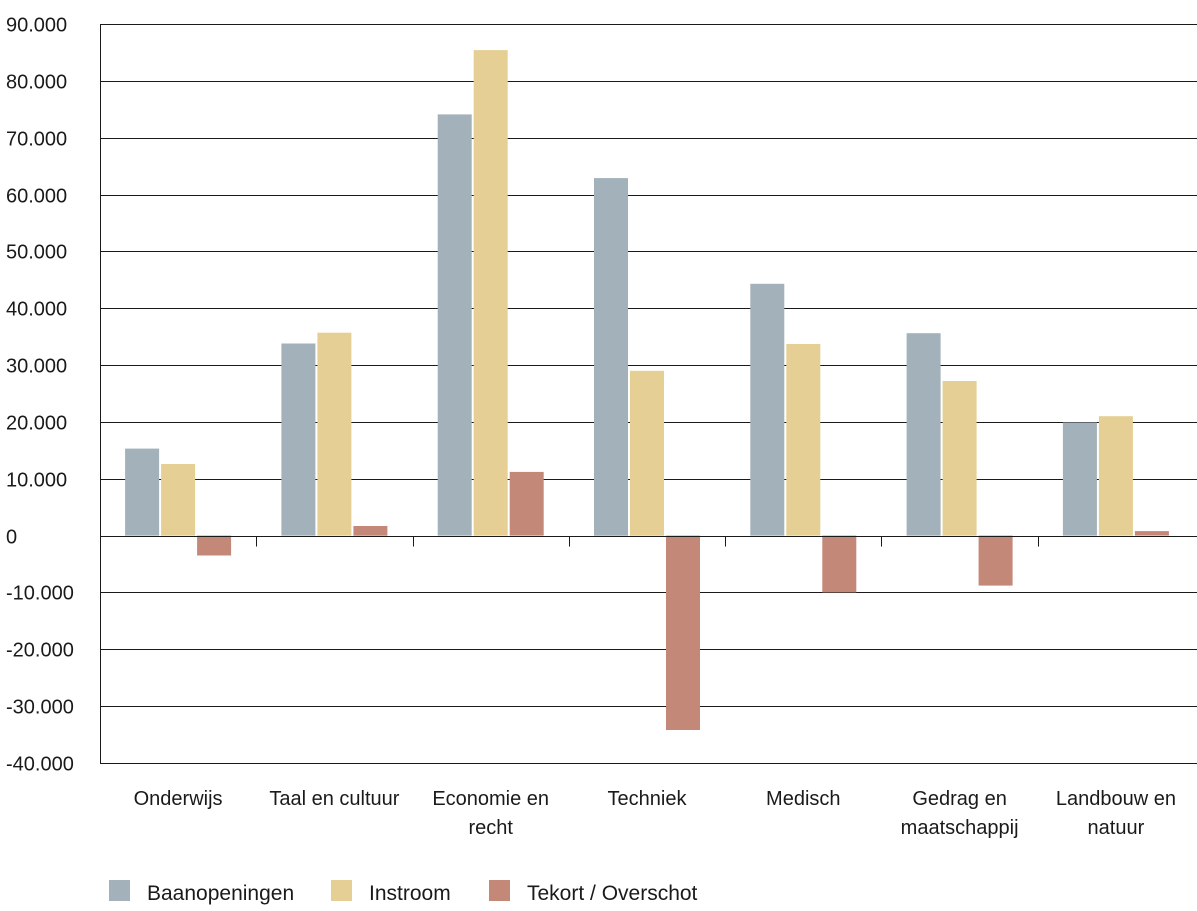  I want to click on category-label: Economie en, so click(490, 799).